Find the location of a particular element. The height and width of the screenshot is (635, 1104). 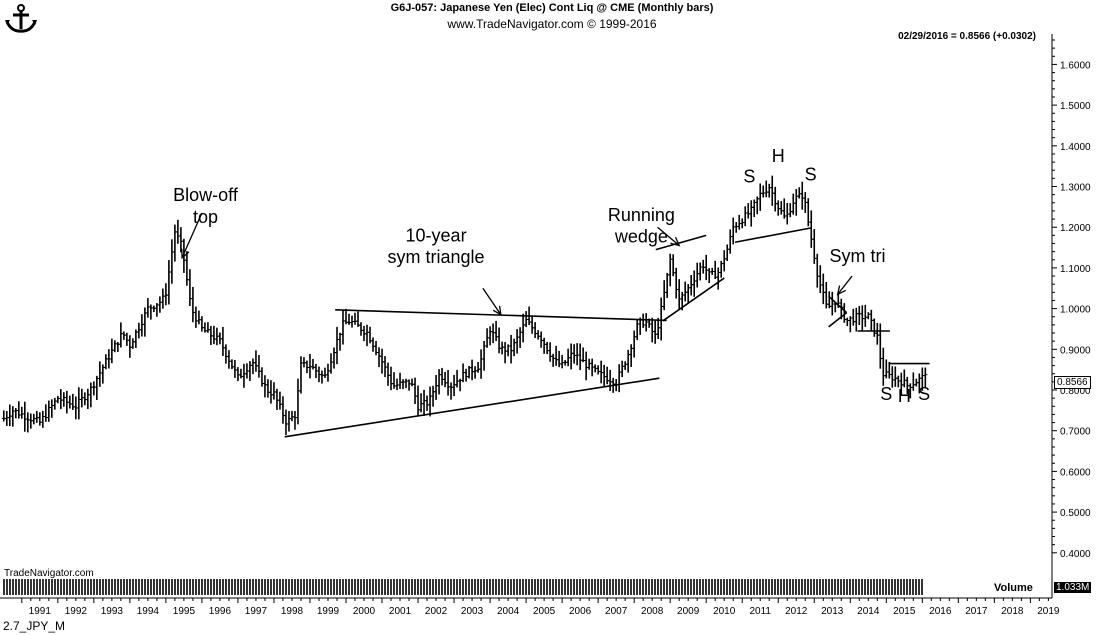

trendline-hs-neckline is located at coordinates (772, 235).